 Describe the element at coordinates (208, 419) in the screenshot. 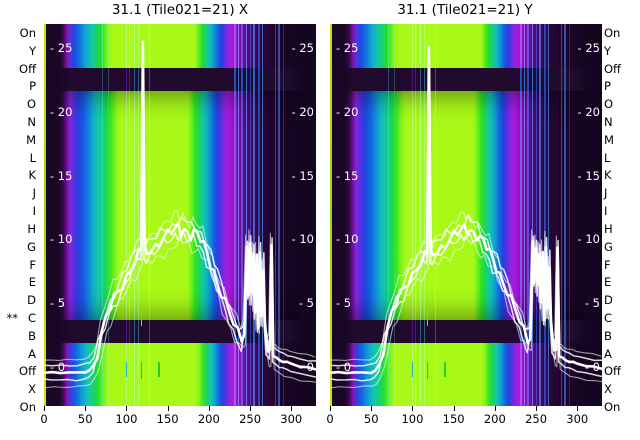

I see `x-tick-label-200: 200` at that location.